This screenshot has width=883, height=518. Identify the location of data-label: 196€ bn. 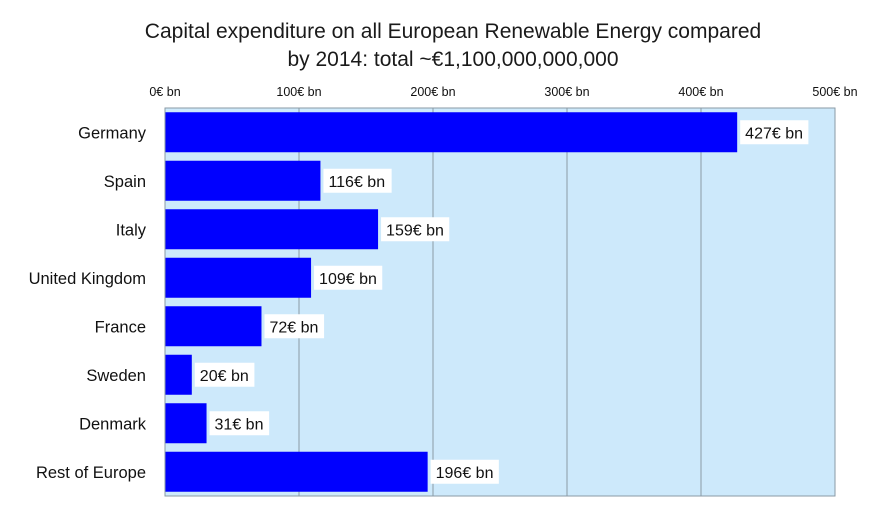
(465, 473).